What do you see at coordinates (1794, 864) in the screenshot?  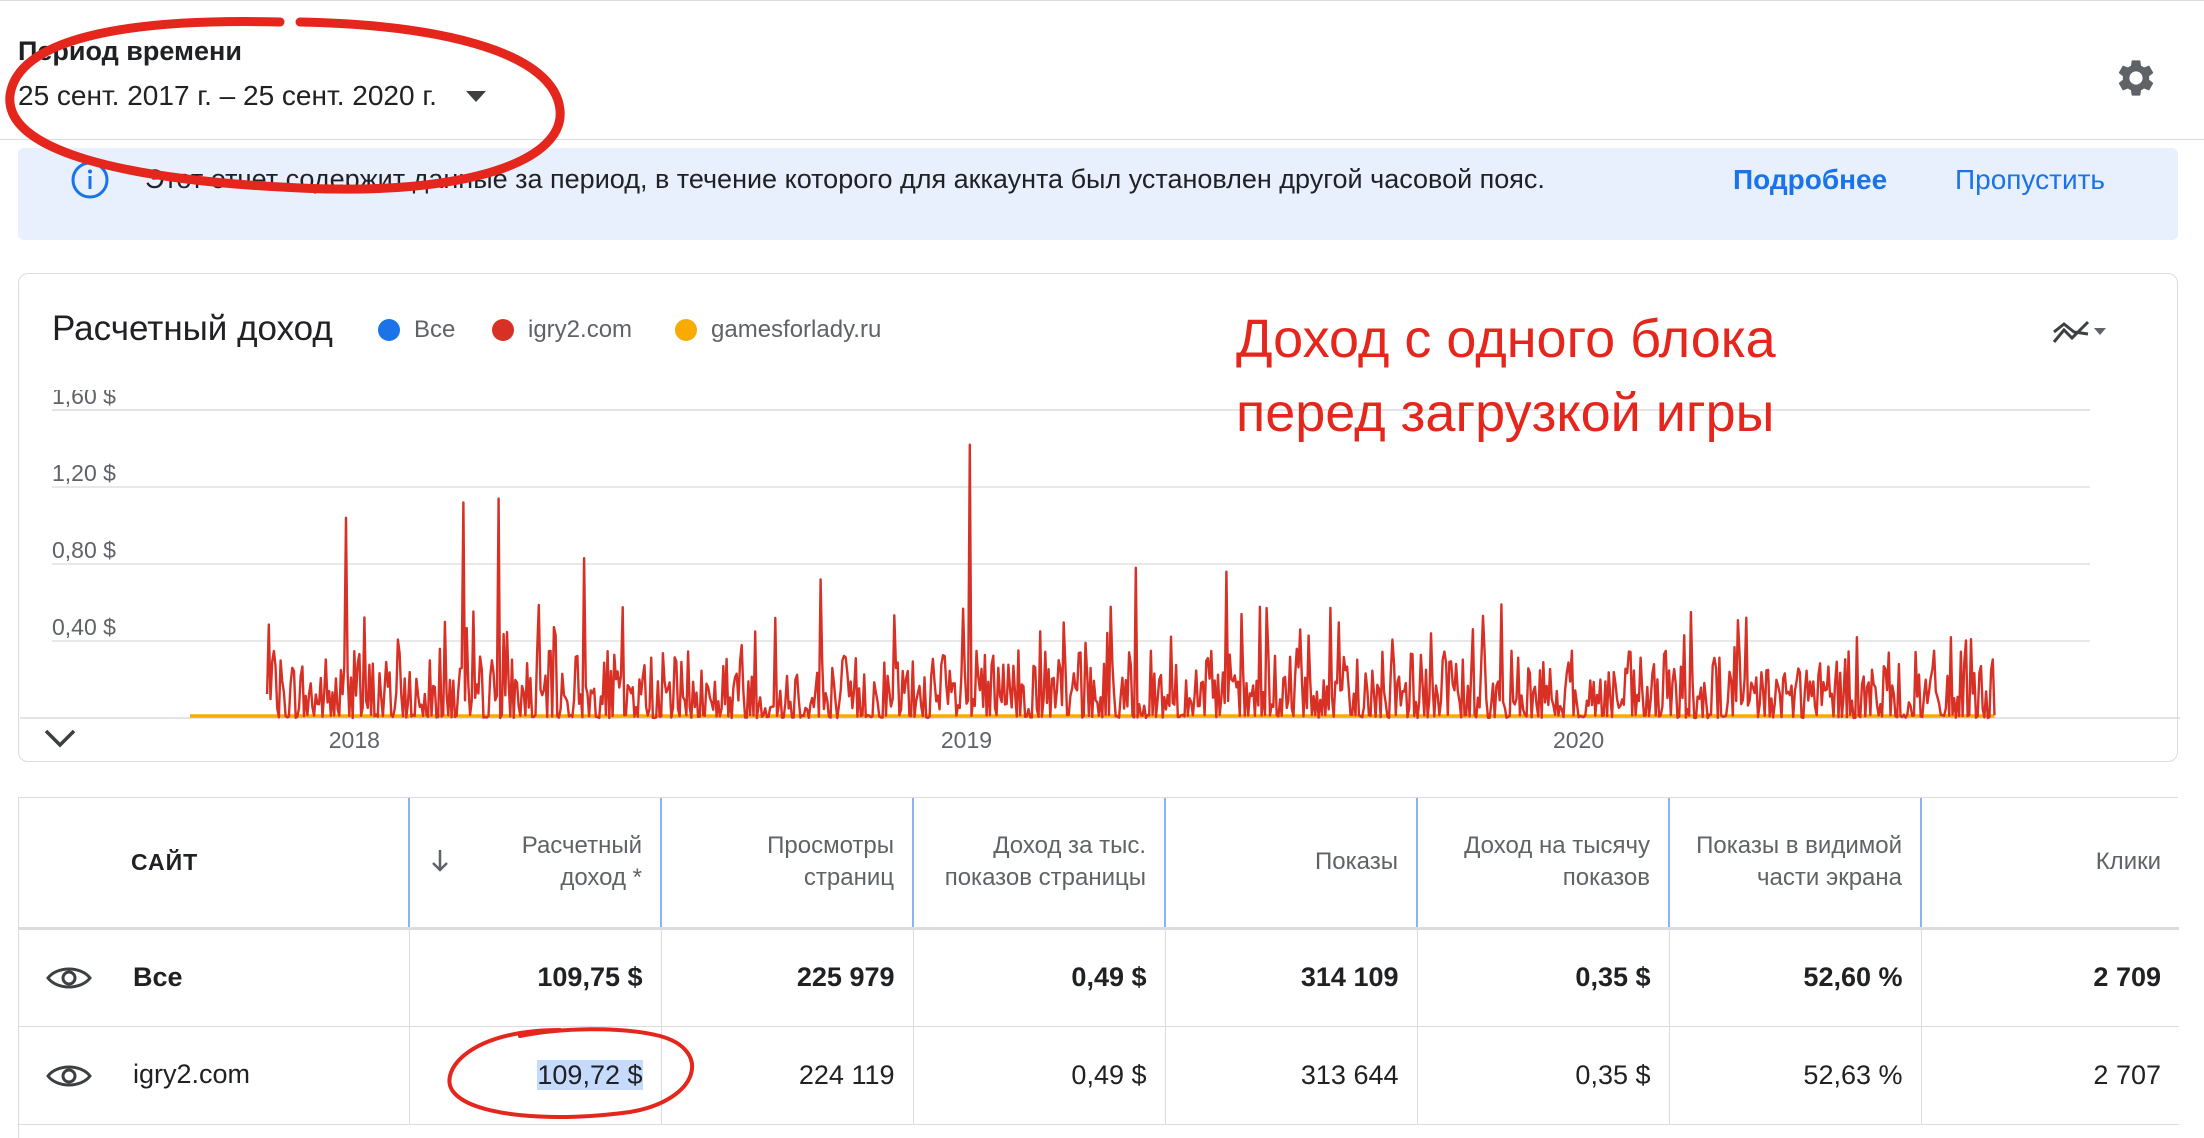 I see `col-header-viewability: Показы в видимой части экрана` at bounding box center [1794, 864].